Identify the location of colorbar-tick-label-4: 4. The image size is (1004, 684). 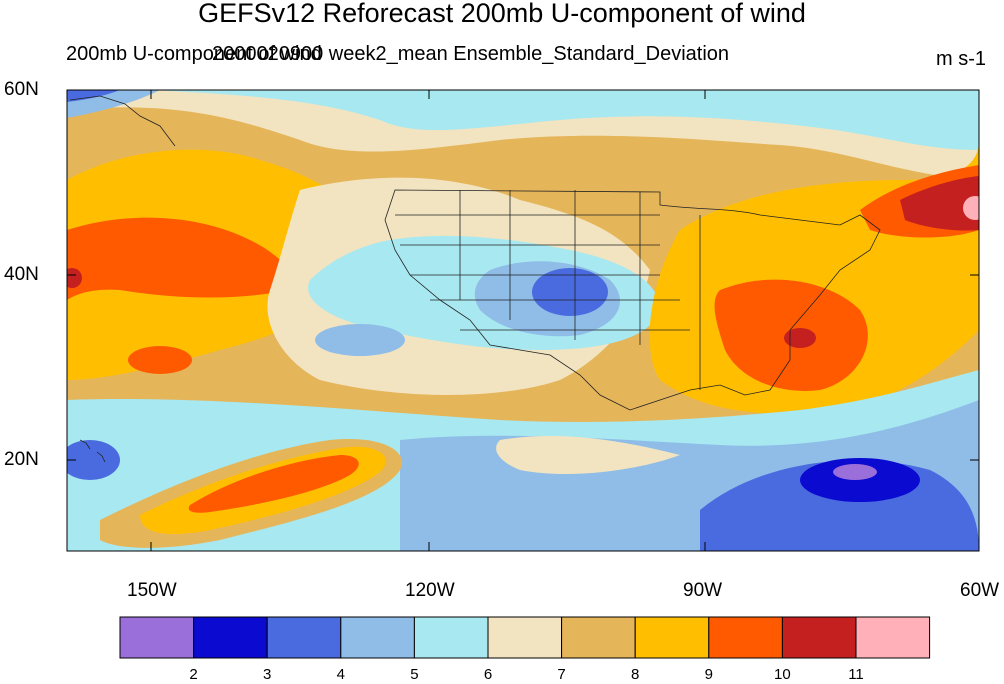
(340, 674).